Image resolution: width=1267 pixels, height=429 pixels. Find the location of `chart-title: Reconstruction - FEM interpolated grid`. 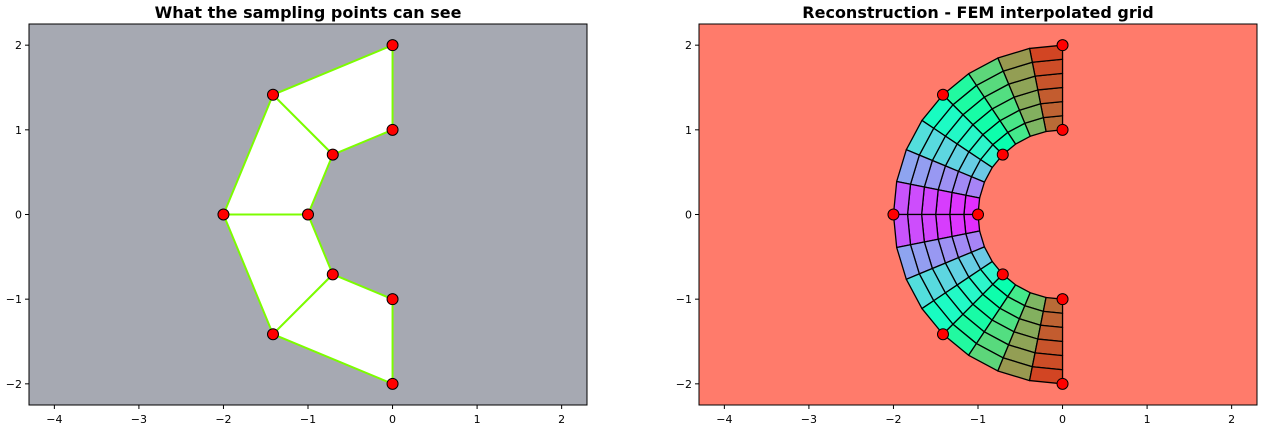

chart-title: Reconstruction - FEM interpolated grid is located at coordinates (977, 12).